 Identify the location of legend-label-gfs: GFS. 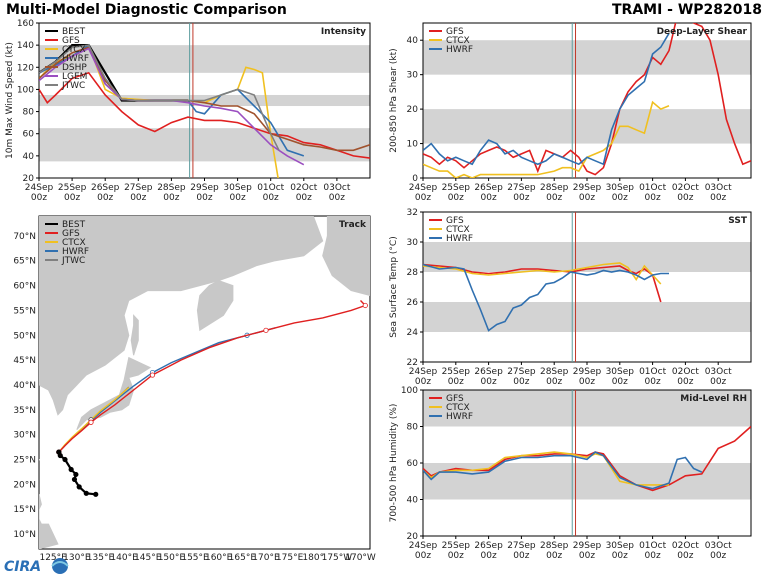
(455, 32).